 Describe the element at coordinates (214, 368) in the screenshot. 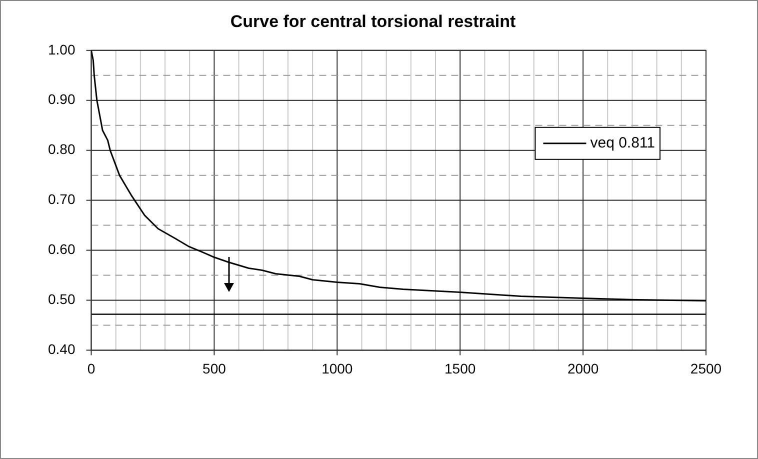

I see `x-tick-label: 500` at that location.